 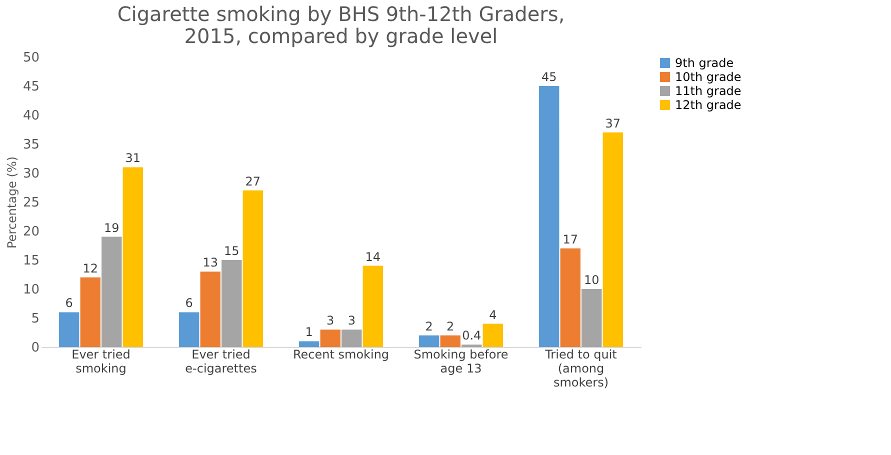 What do you see at coordinates (35, 319) in the screenshot?
I see `y-tick-label: 5` at bounding box center [35, 319].